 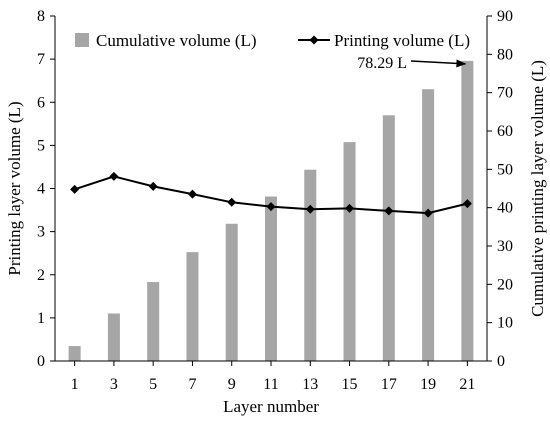 What do you see at coordinates (505, 246) in the screenshot?
I see `y-right-tick-label: 30` at bounding box center [505, 246].